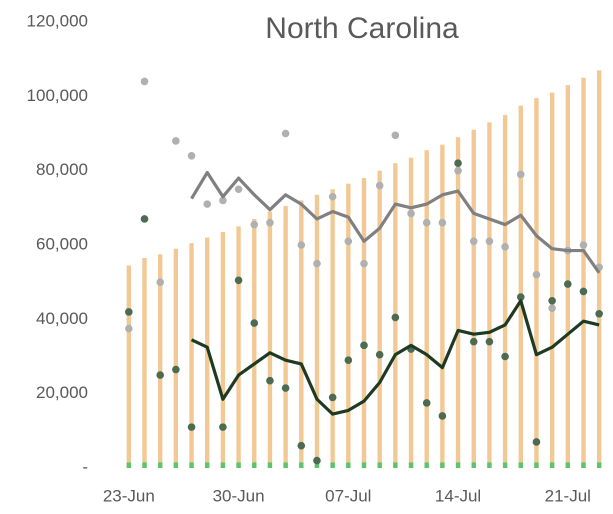  I want to click on y-tick-label: -, so click(85, 466).